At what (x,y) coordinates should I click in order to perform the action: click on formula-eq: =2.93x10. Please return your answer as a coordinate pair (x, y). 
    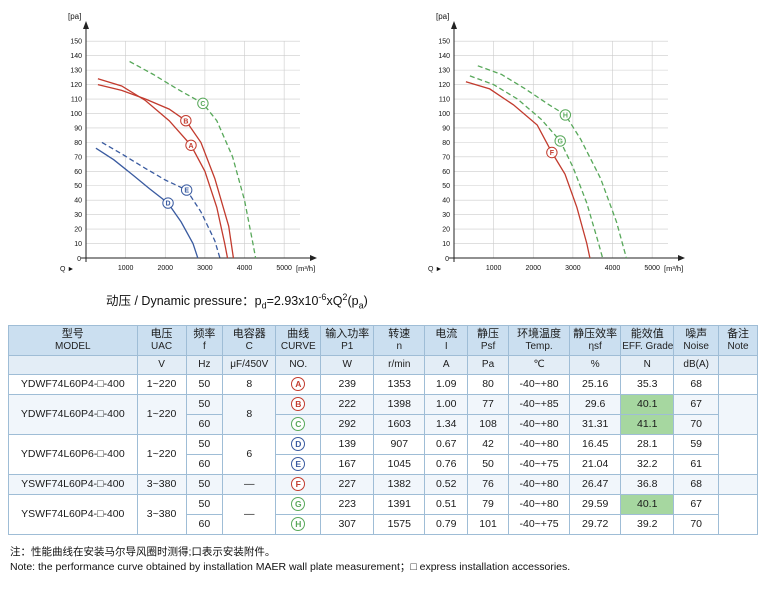
    Looking at the image, I should click on (292, 301).